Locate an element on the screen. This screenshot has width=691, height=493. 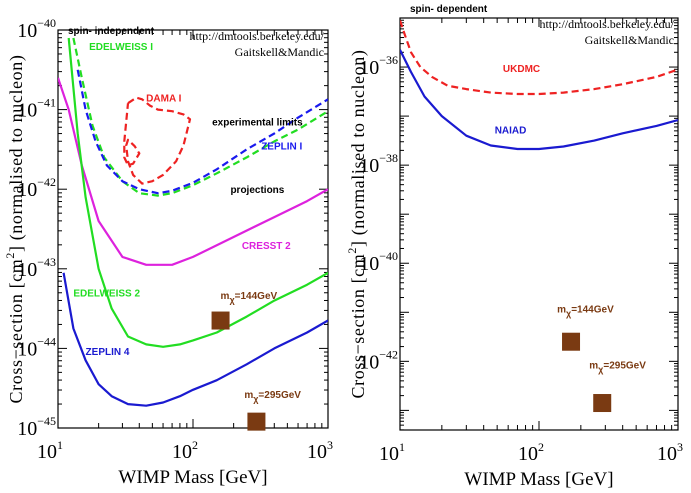
series-label-edelweiss-i: EDELWEISS I is located at coordinates (121, 47).